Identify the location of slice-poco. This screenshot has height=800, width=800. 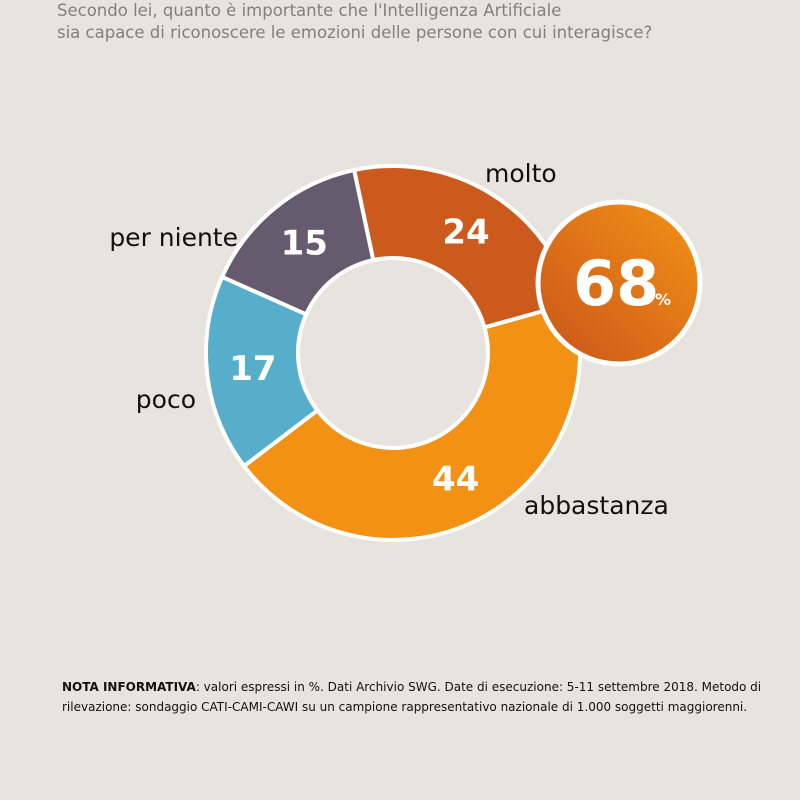
(262, 371).